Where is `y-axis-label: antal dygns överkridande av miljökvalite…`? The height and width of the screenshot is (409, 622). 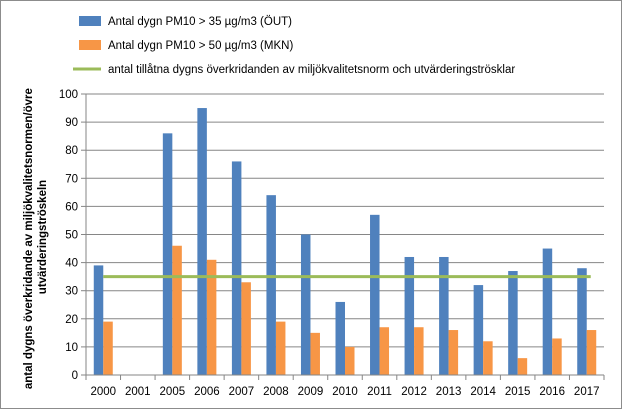 y-axis-label: antal dygns överkridande av miljökvalite… is located at coordinates (36, 237).